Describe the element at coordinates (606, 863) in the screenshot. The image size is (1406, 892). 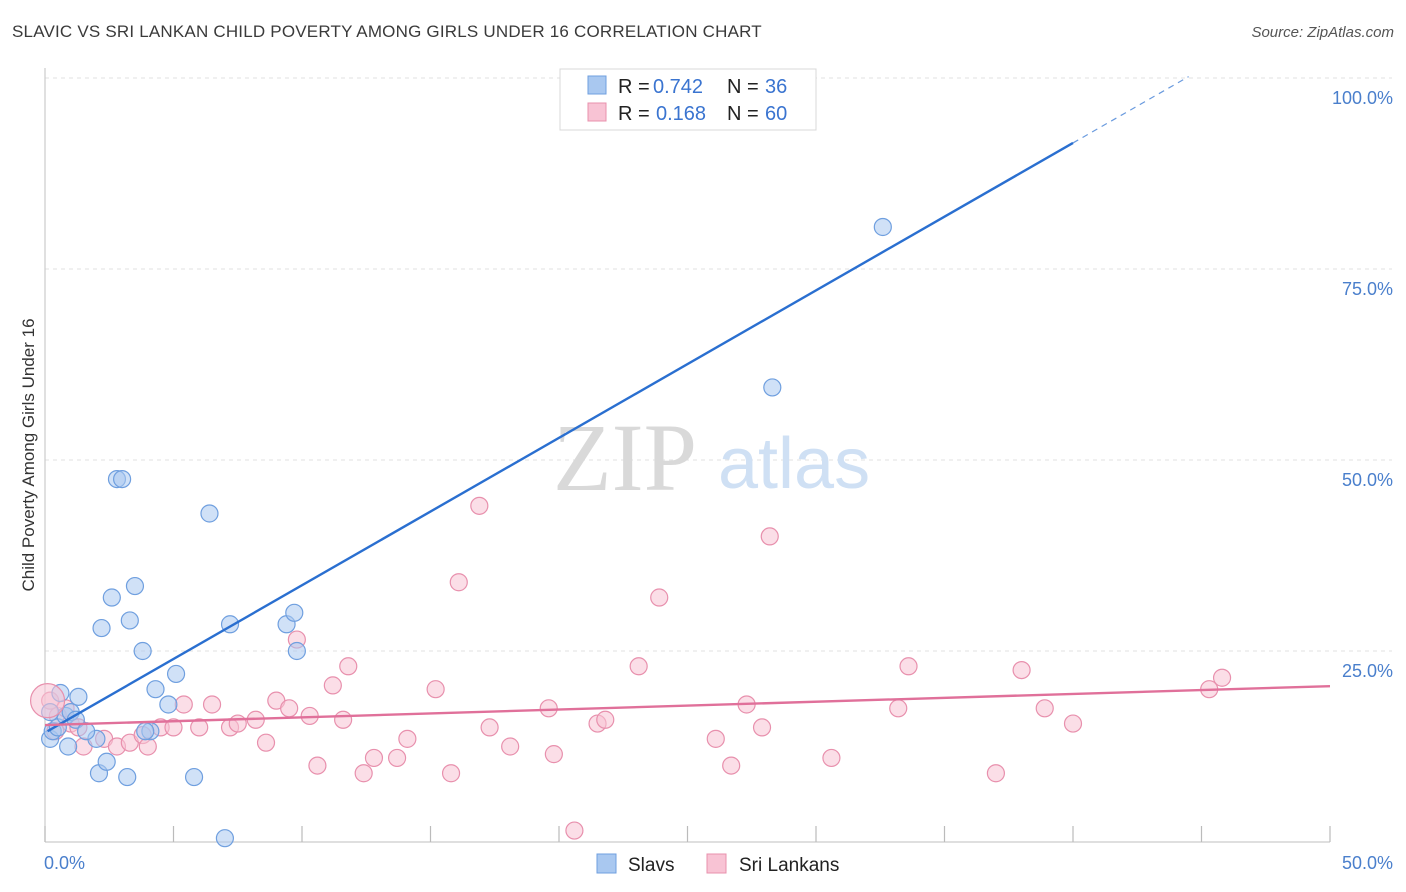
I see `bottom-legend-swatch-slavs` at that location.